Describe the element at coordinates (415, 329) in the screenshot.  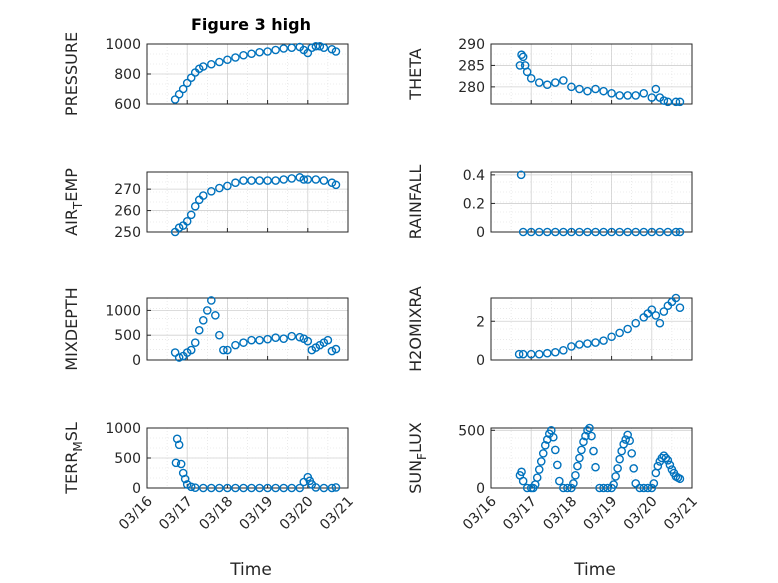
I see `h2omixra-y-axis-label: H2OMIXRA` at that location.